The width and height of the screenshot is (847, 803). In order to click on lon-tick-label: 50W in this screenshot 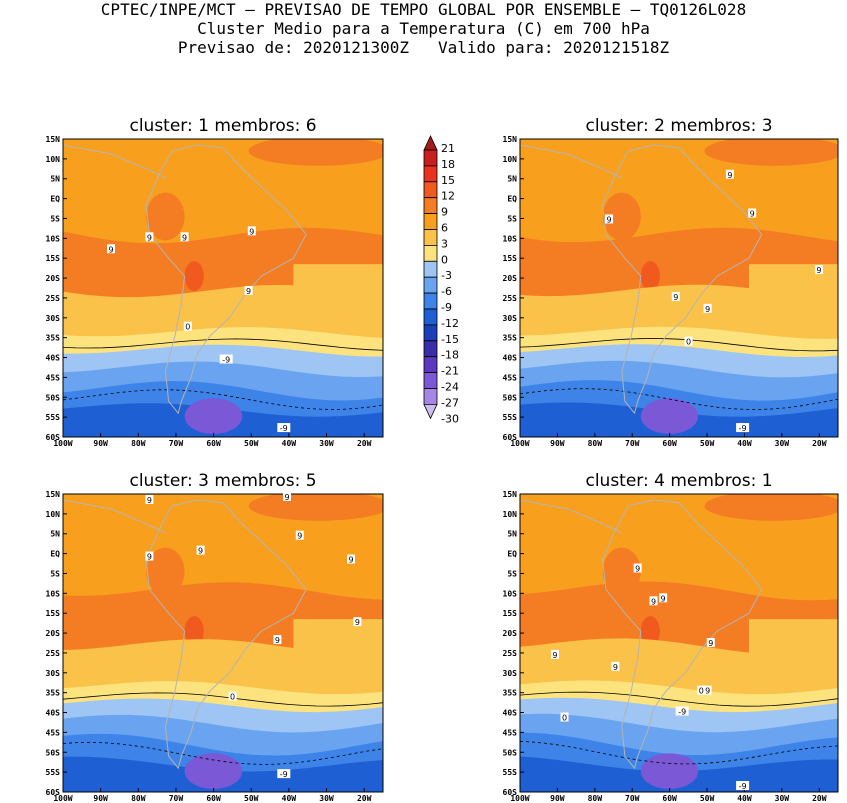, I will do `click(251, 443)`.